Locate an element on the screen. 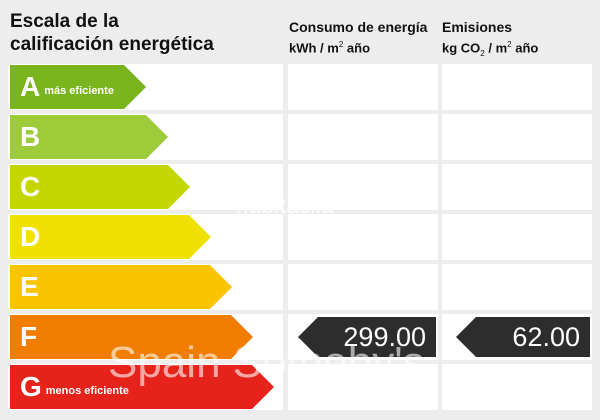  title-line-1: Escala de la is located at coordinates (64, 21).